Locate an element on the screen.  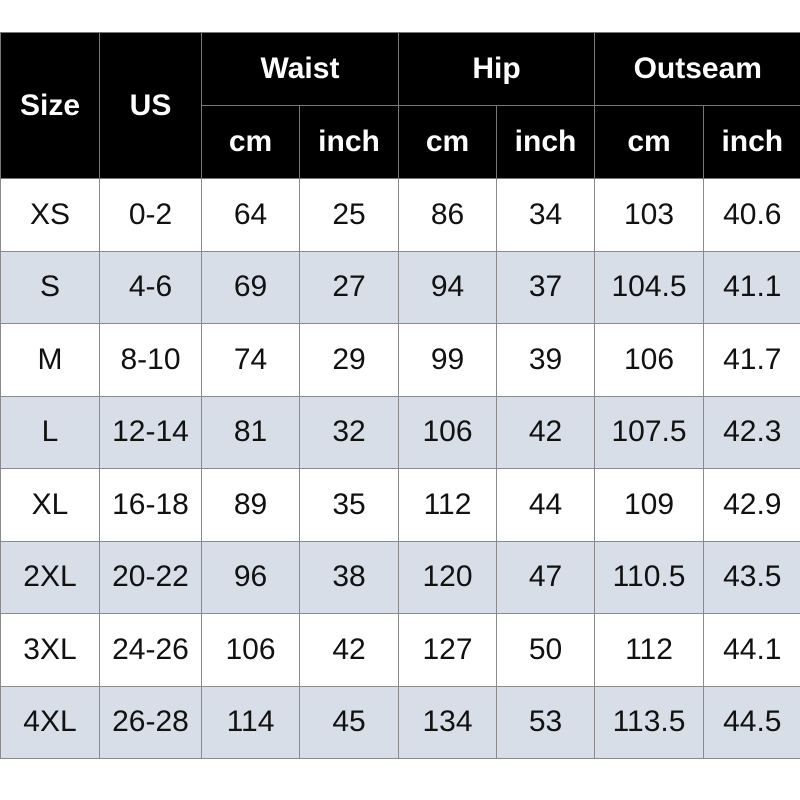
cell-outseam-cm: 110.5 is located at coordinates (649, 577).